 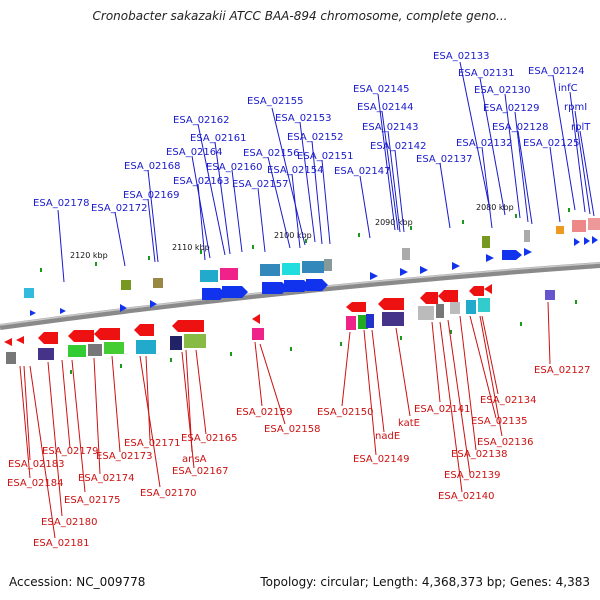 What do you see at coordinates (69, 522) in the screenshot?
I see `gene-label: ESA_02180` at bounding box center [69, 522].